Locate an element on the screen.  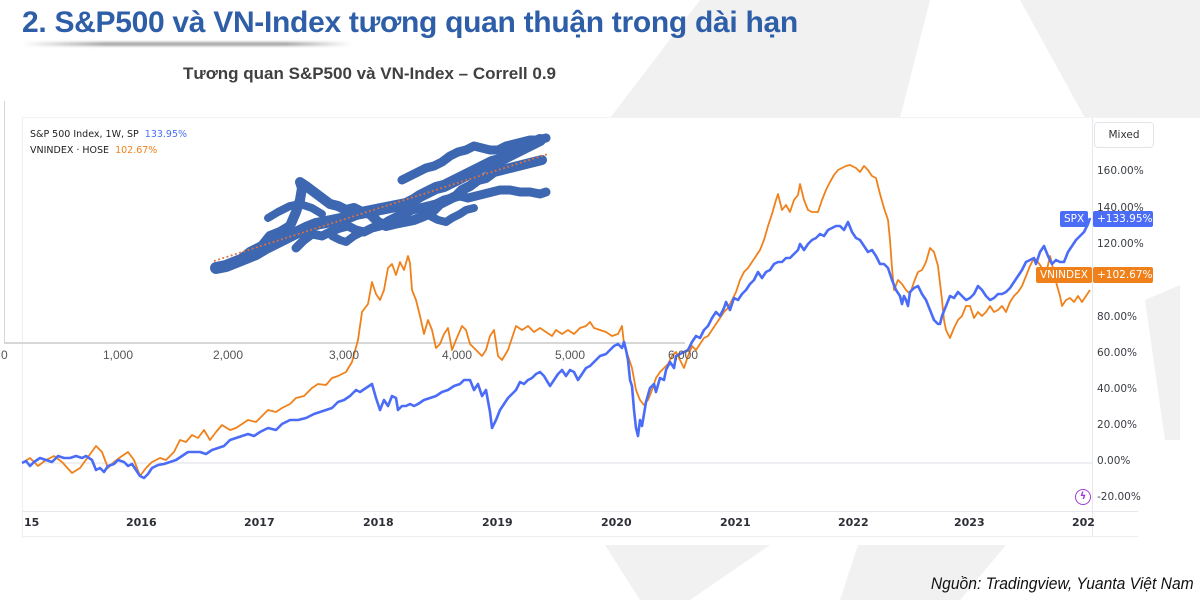
spx-value-badge: +133.95% is located at coordinates (1123, 219).